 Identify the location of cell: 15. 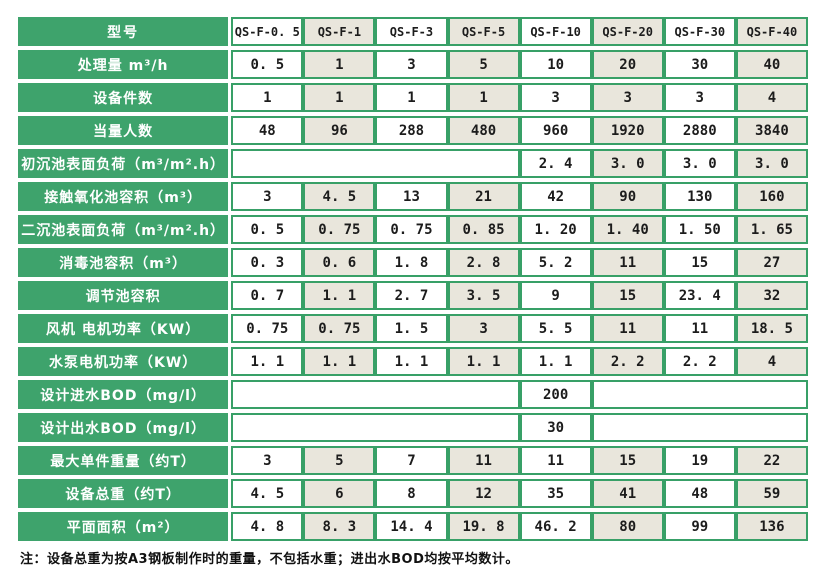
(699, 262).